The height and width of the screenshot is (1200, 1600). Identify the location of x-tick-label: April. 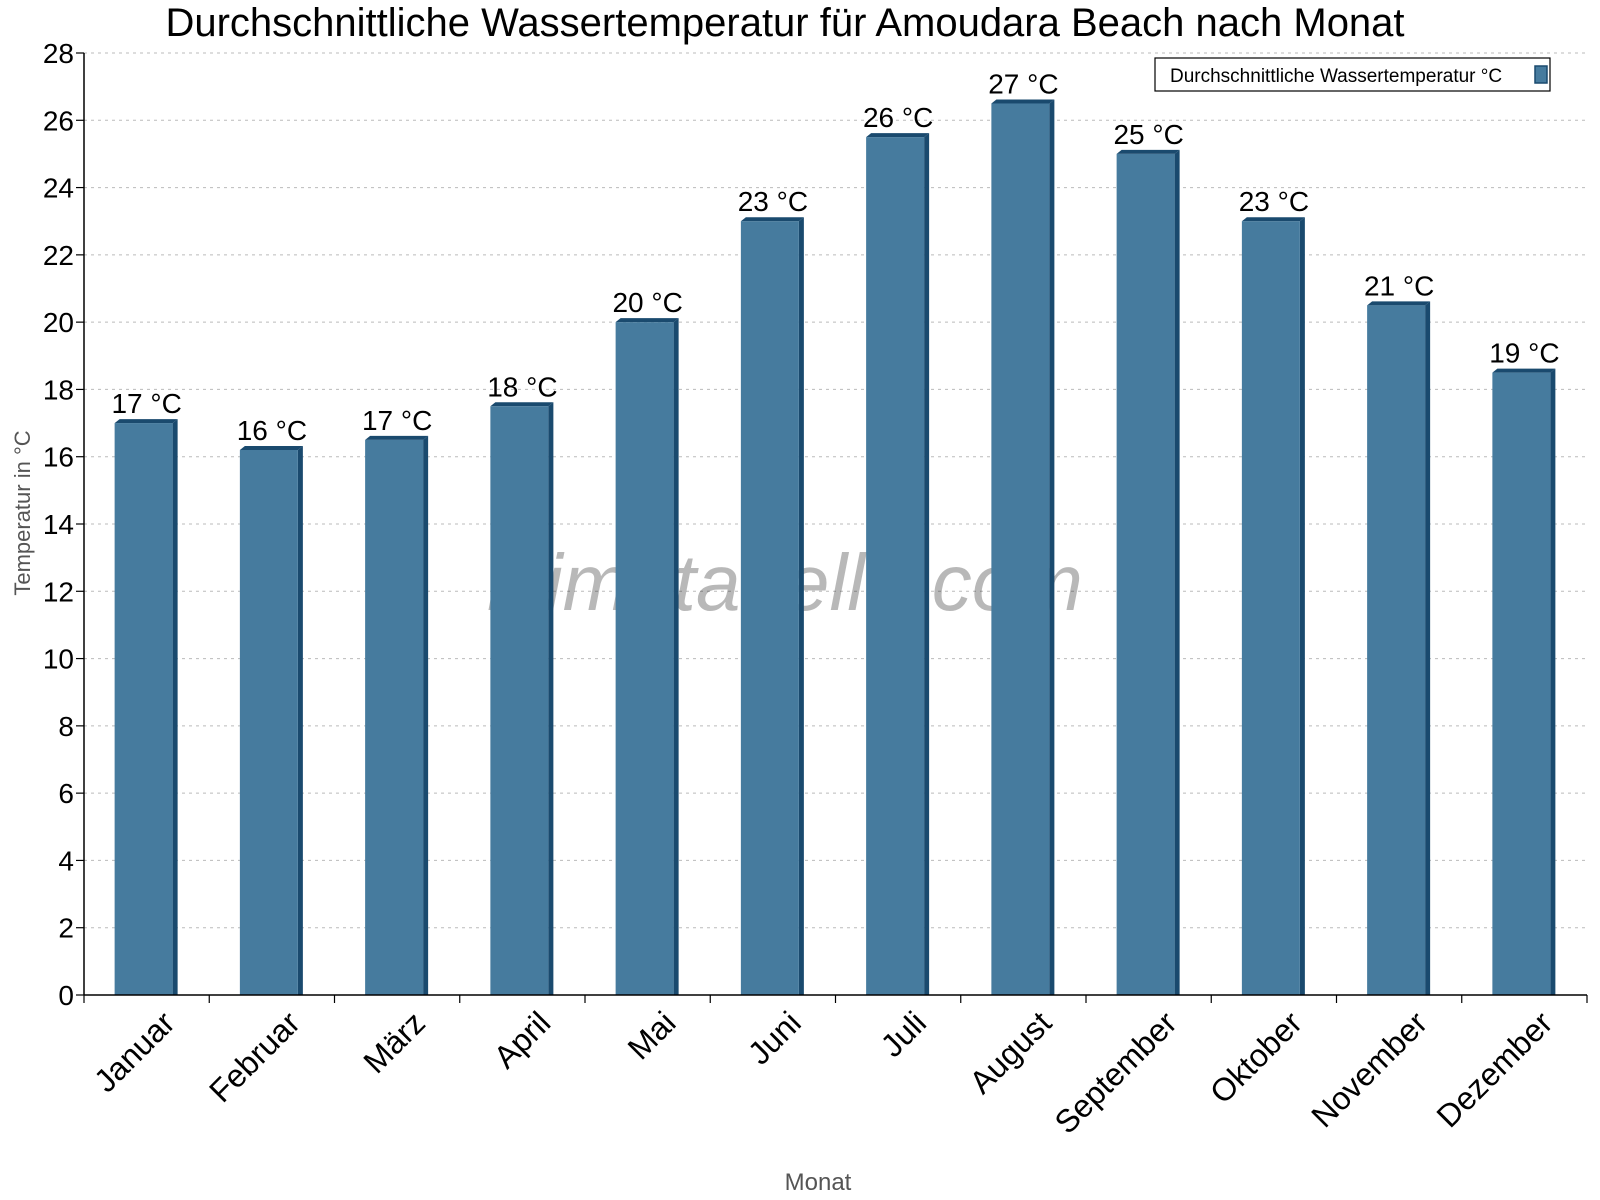
(522, 1039).